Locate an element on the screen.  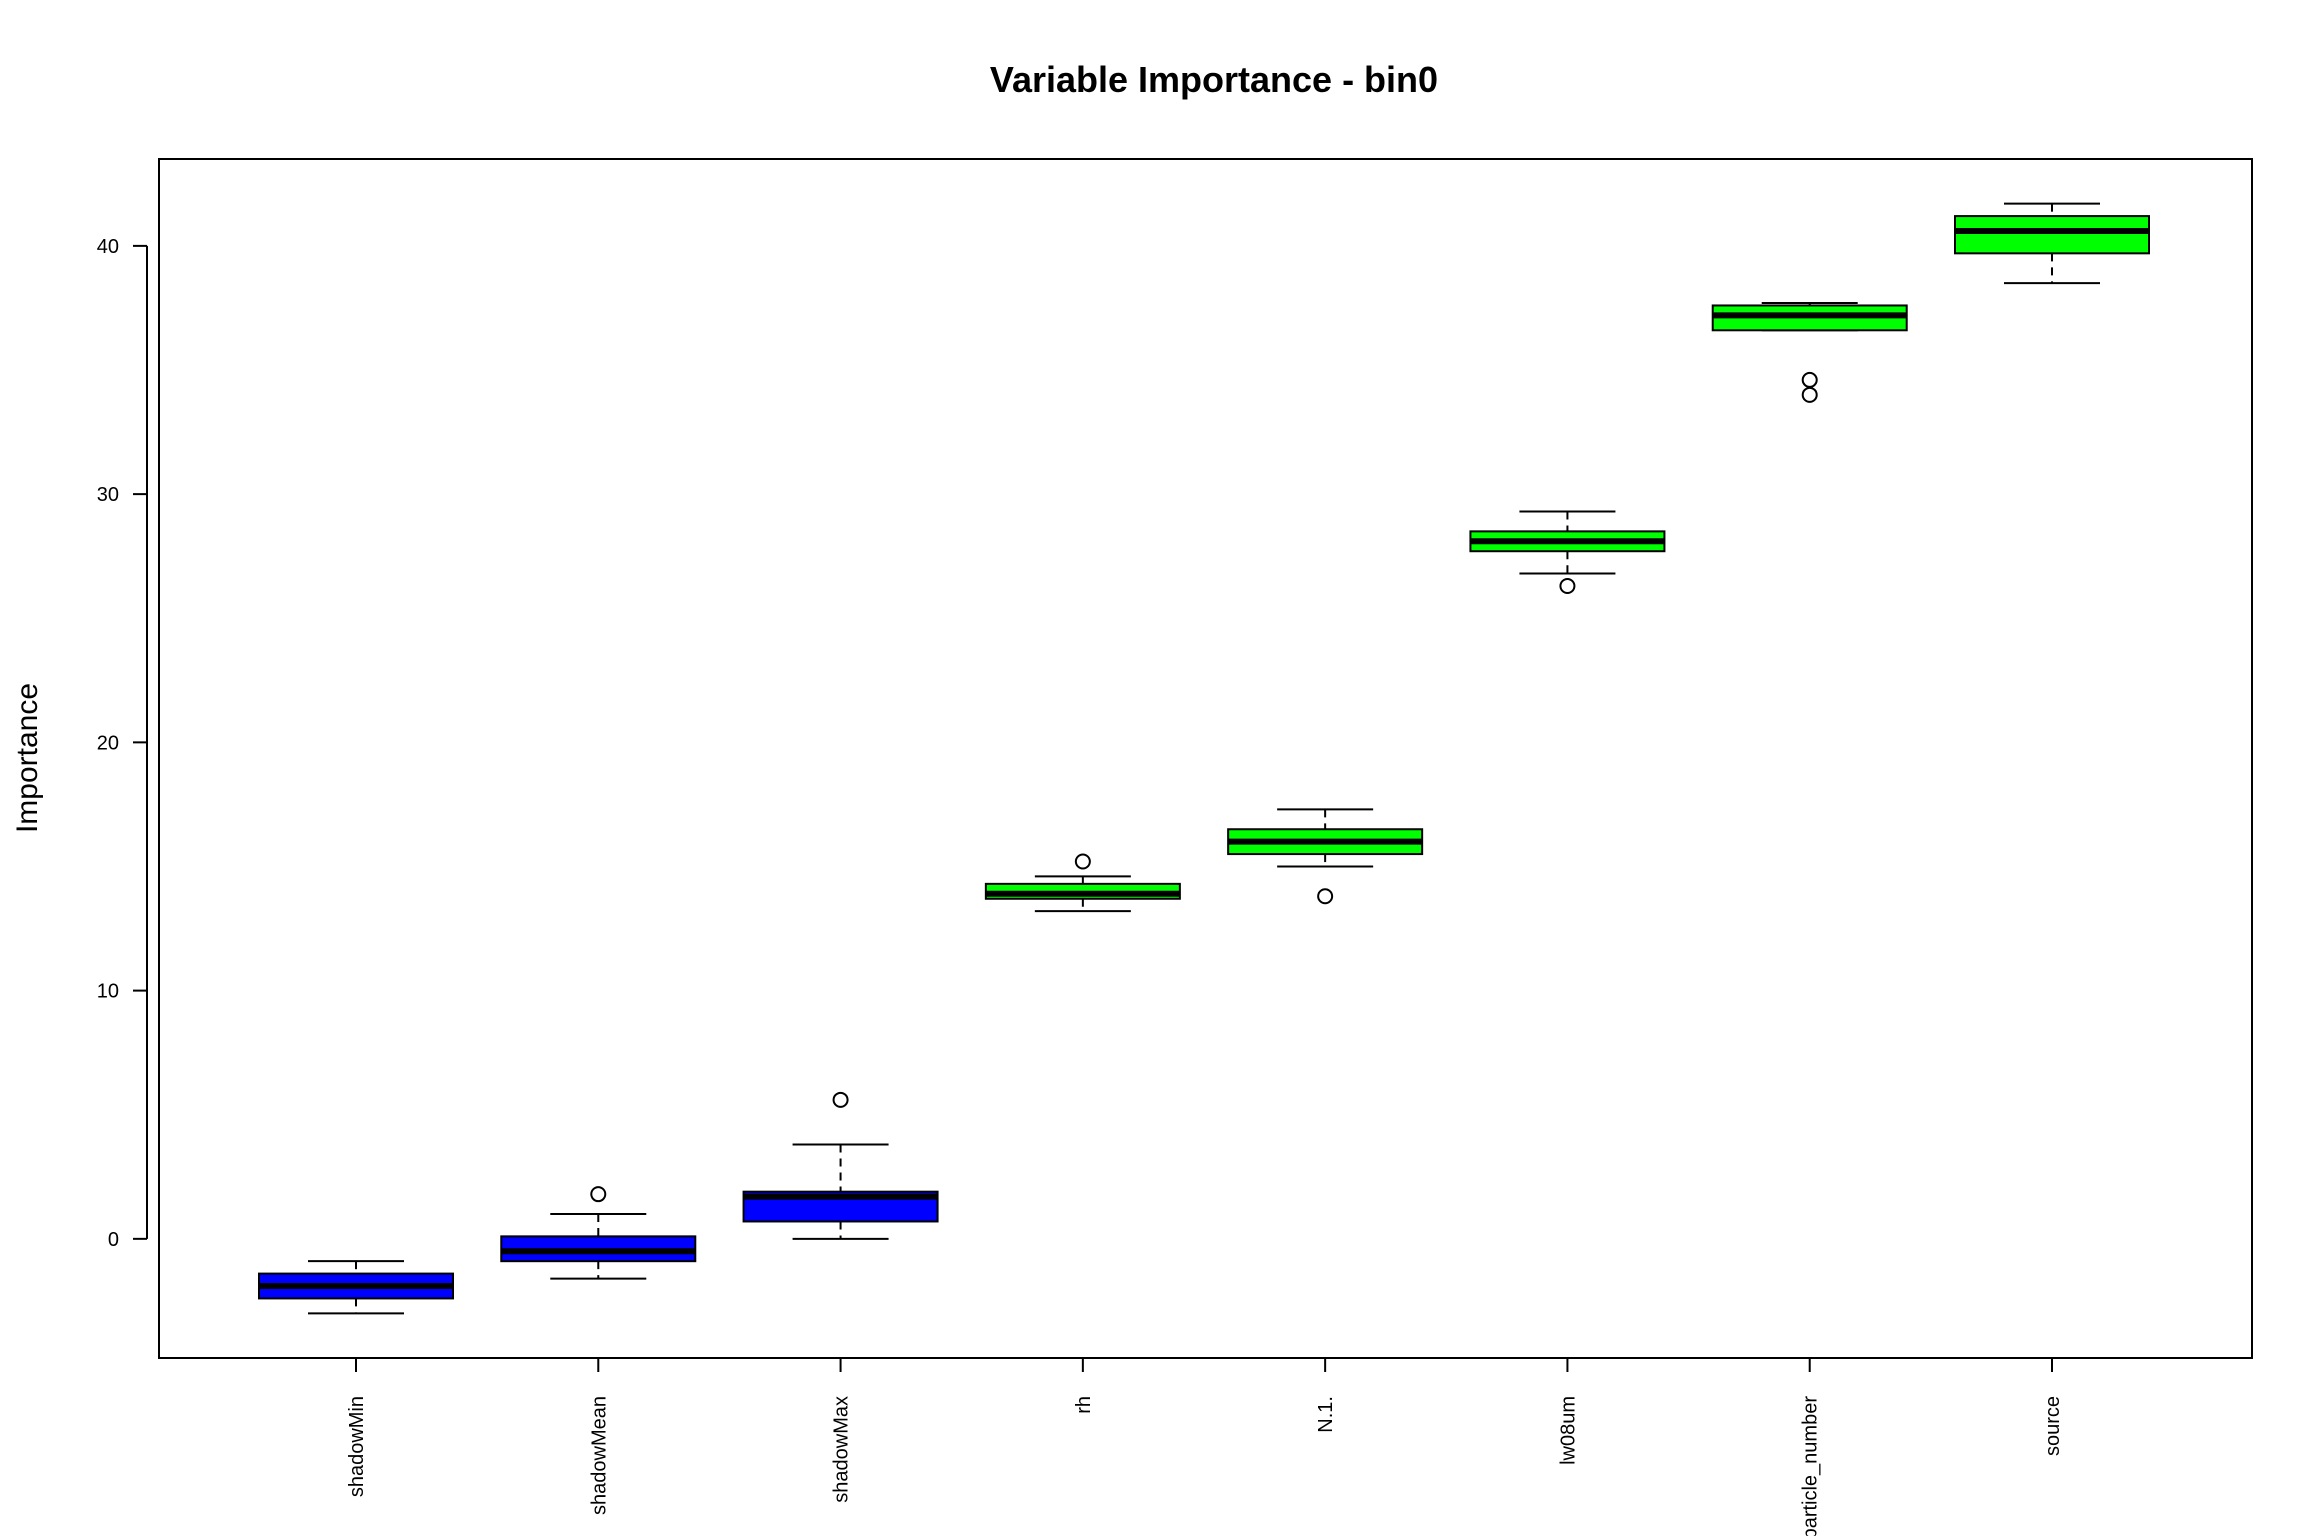
box-body is located at coordinates (2052, 235).